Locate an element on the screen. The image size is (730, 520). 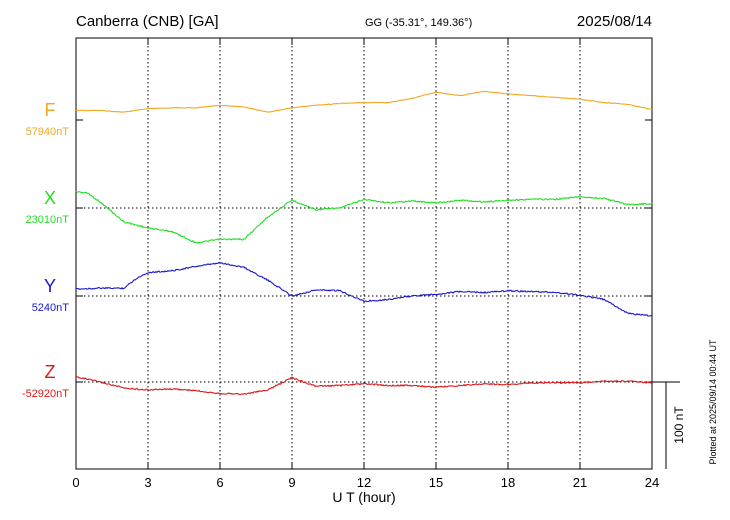
series-z-line is located at coordinates (364, 385).